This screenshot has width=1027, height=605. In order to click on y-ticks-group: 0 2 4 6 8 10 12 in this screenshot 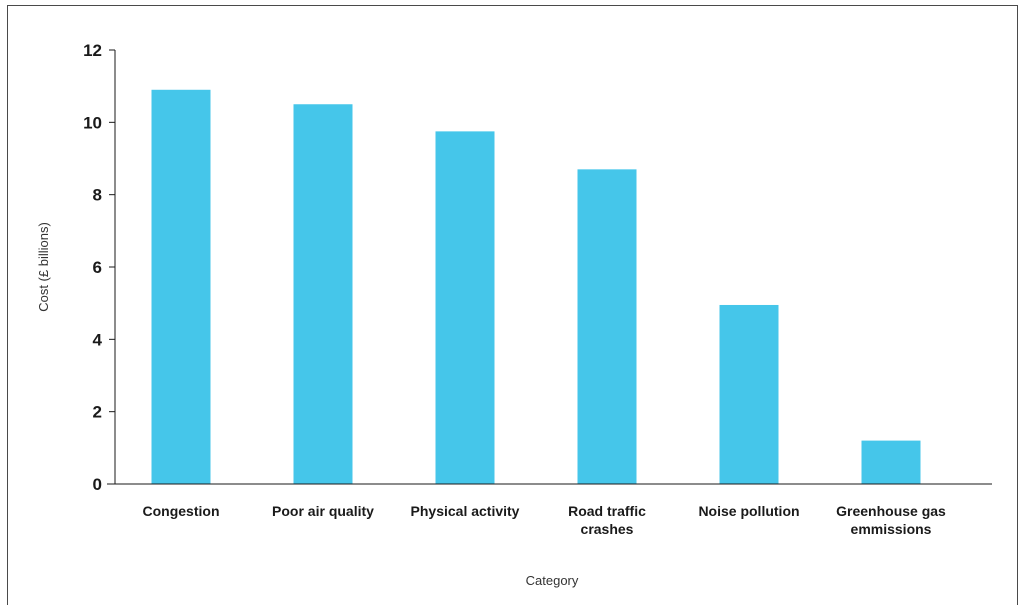, I will do `click(99, 267)`.